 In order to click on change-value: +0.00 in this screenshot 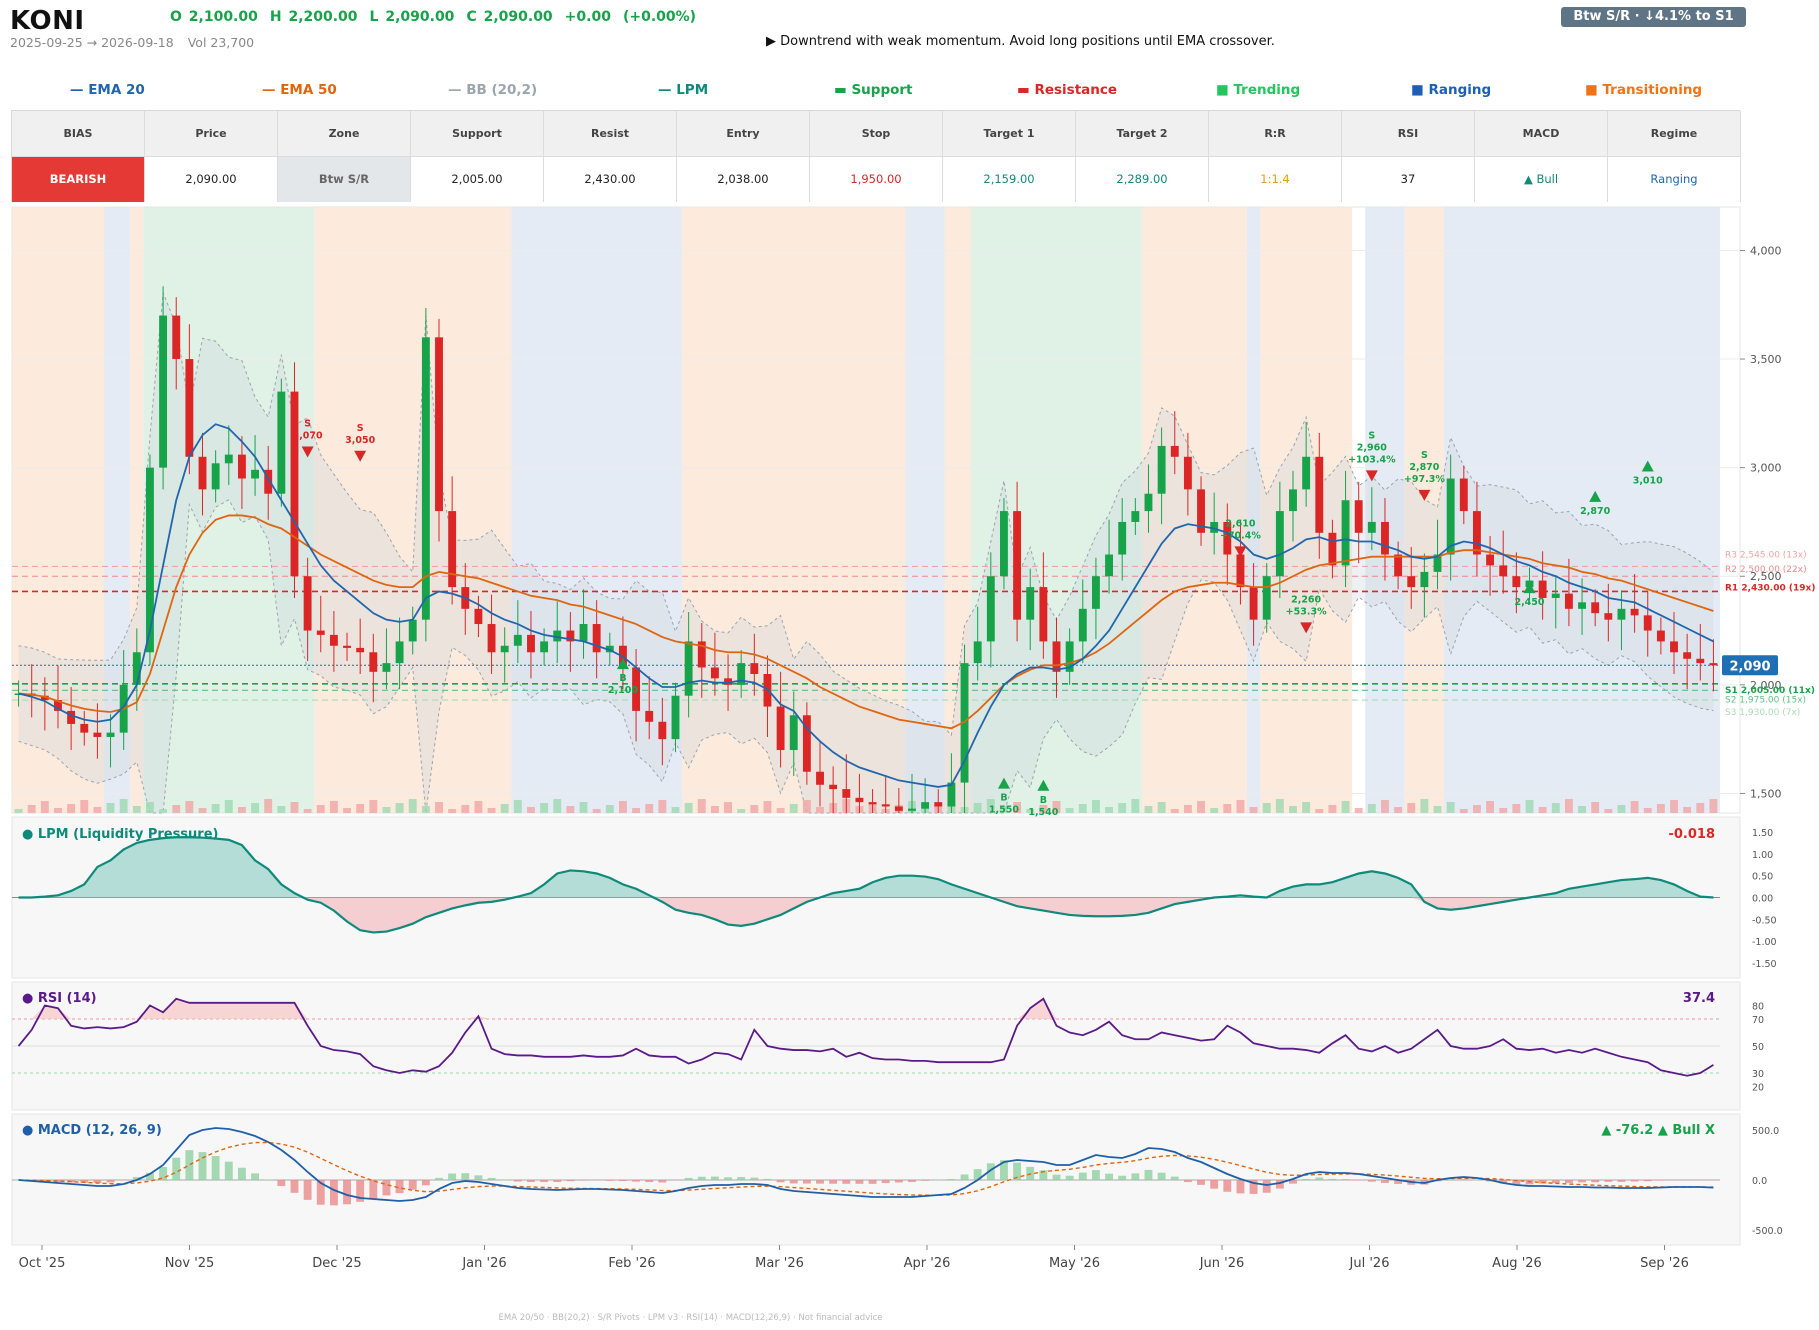, I will do `click(587, 17)`.